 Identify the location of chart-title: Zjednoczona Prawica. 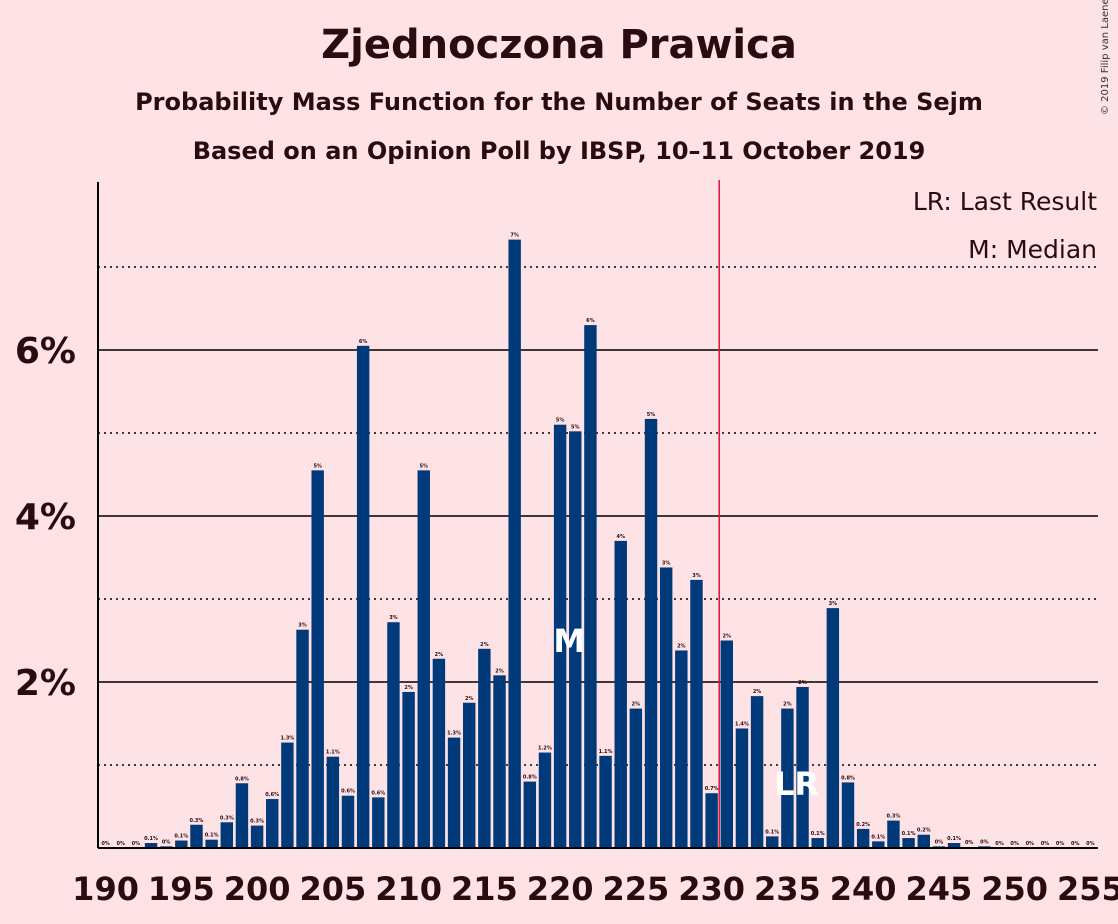
(559, 45).